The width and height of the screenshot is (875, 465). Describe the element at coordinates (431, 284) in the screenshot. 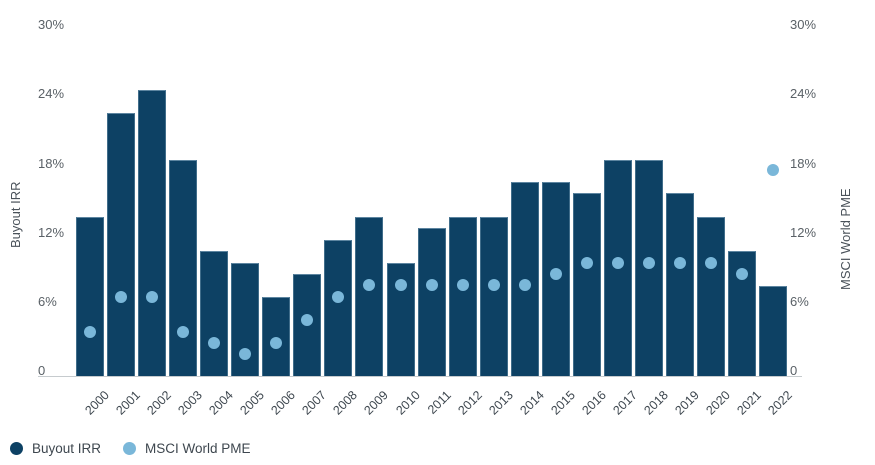

I see `pme-dot-2011` at that location.